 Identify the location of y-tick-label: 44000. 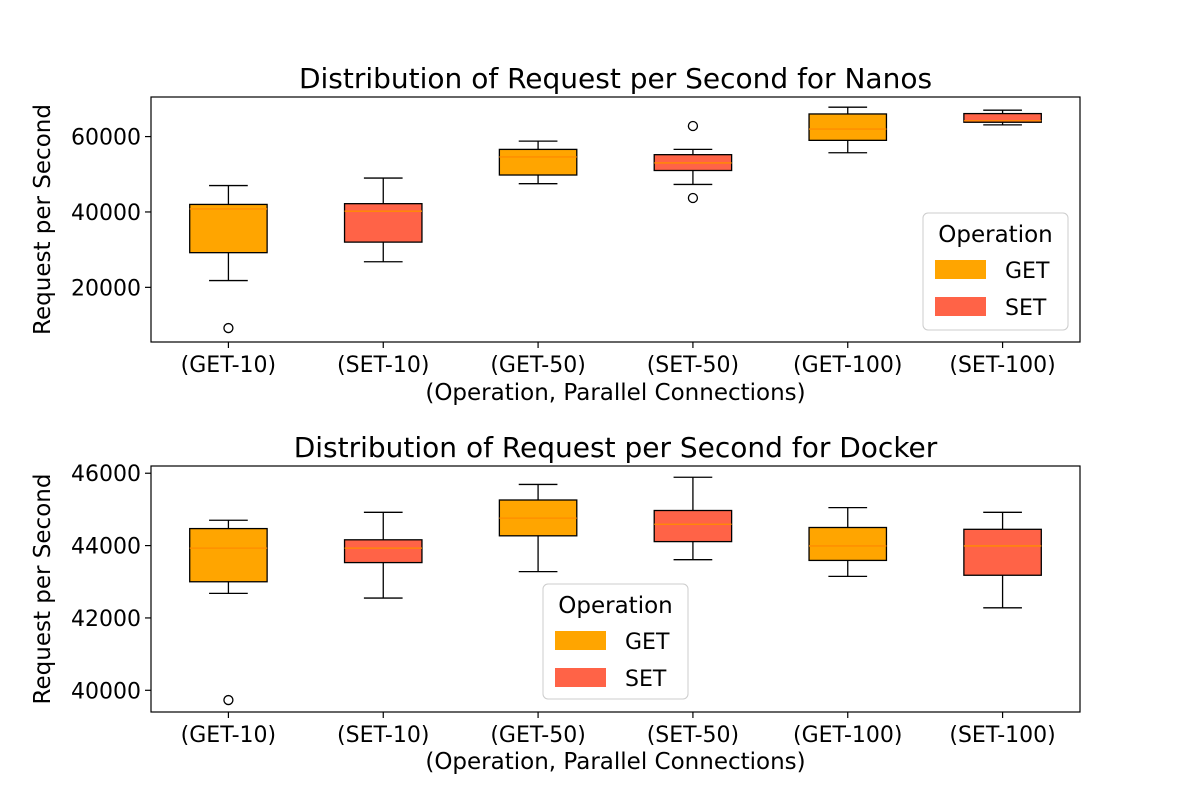
(106, 547).